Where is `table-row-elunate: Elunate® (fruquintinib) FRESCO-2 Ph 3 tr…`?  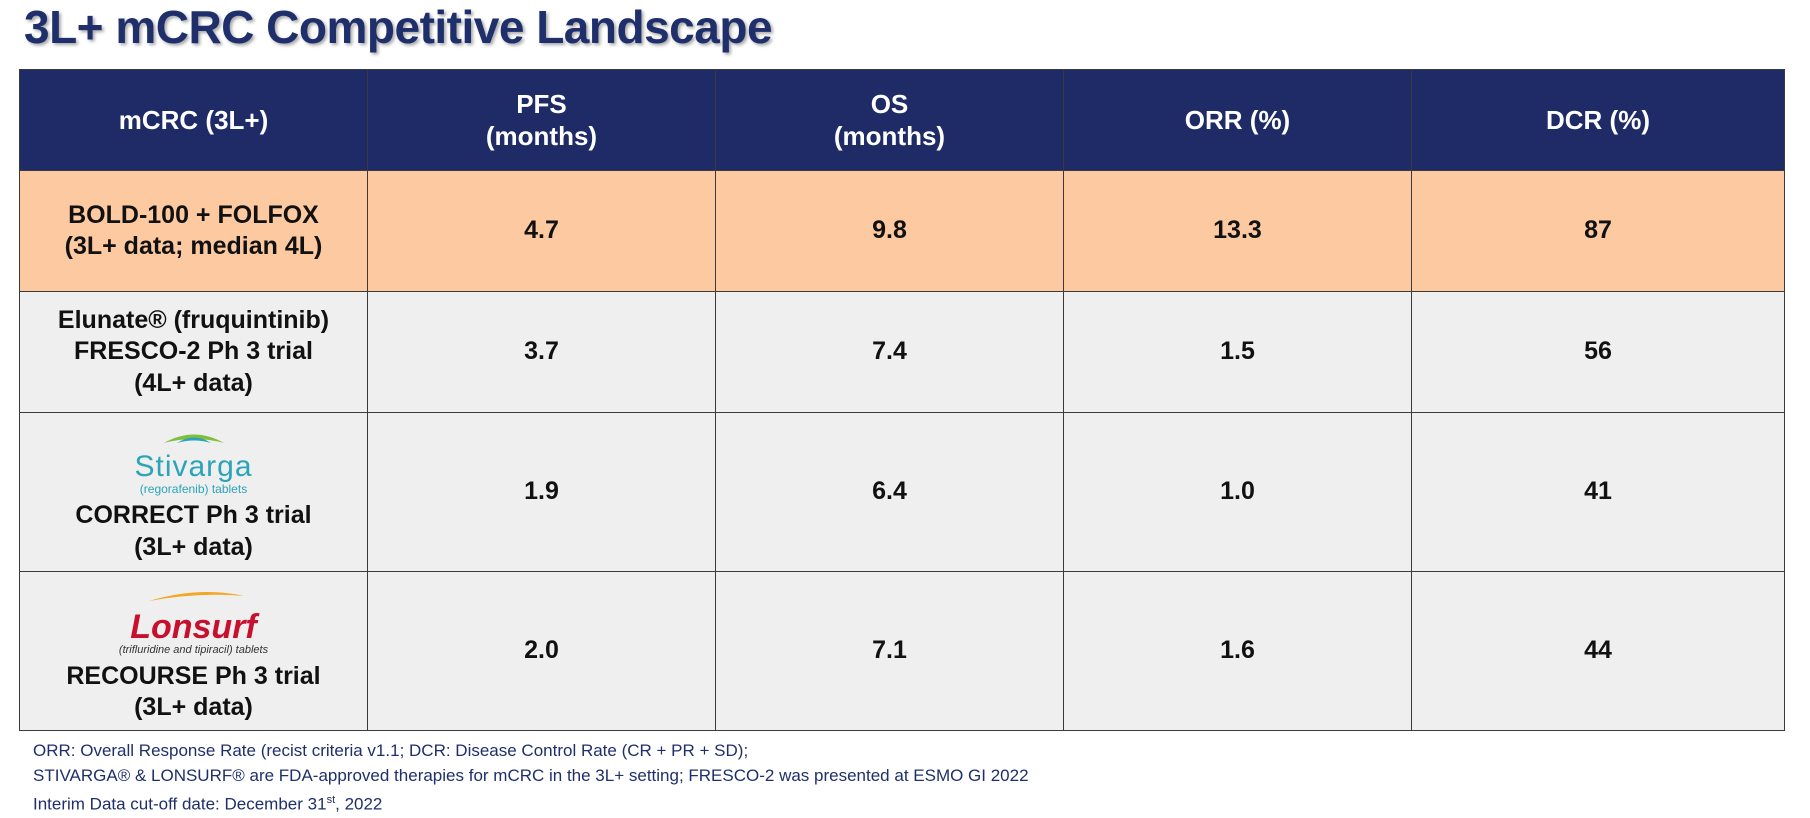
table-row-elunate: Elunate® (fruquintinib) FRESCO-2 Ph 3 tr… is located at coordinates (902, 352).